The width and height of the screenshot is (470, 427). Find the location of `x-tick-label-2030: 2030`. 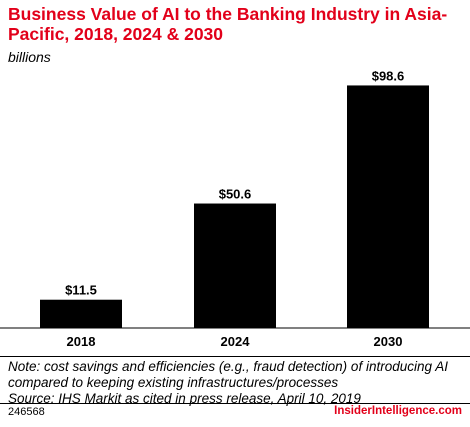

x-tick-label-2030: 2030 is located at coordinates (388, 341).